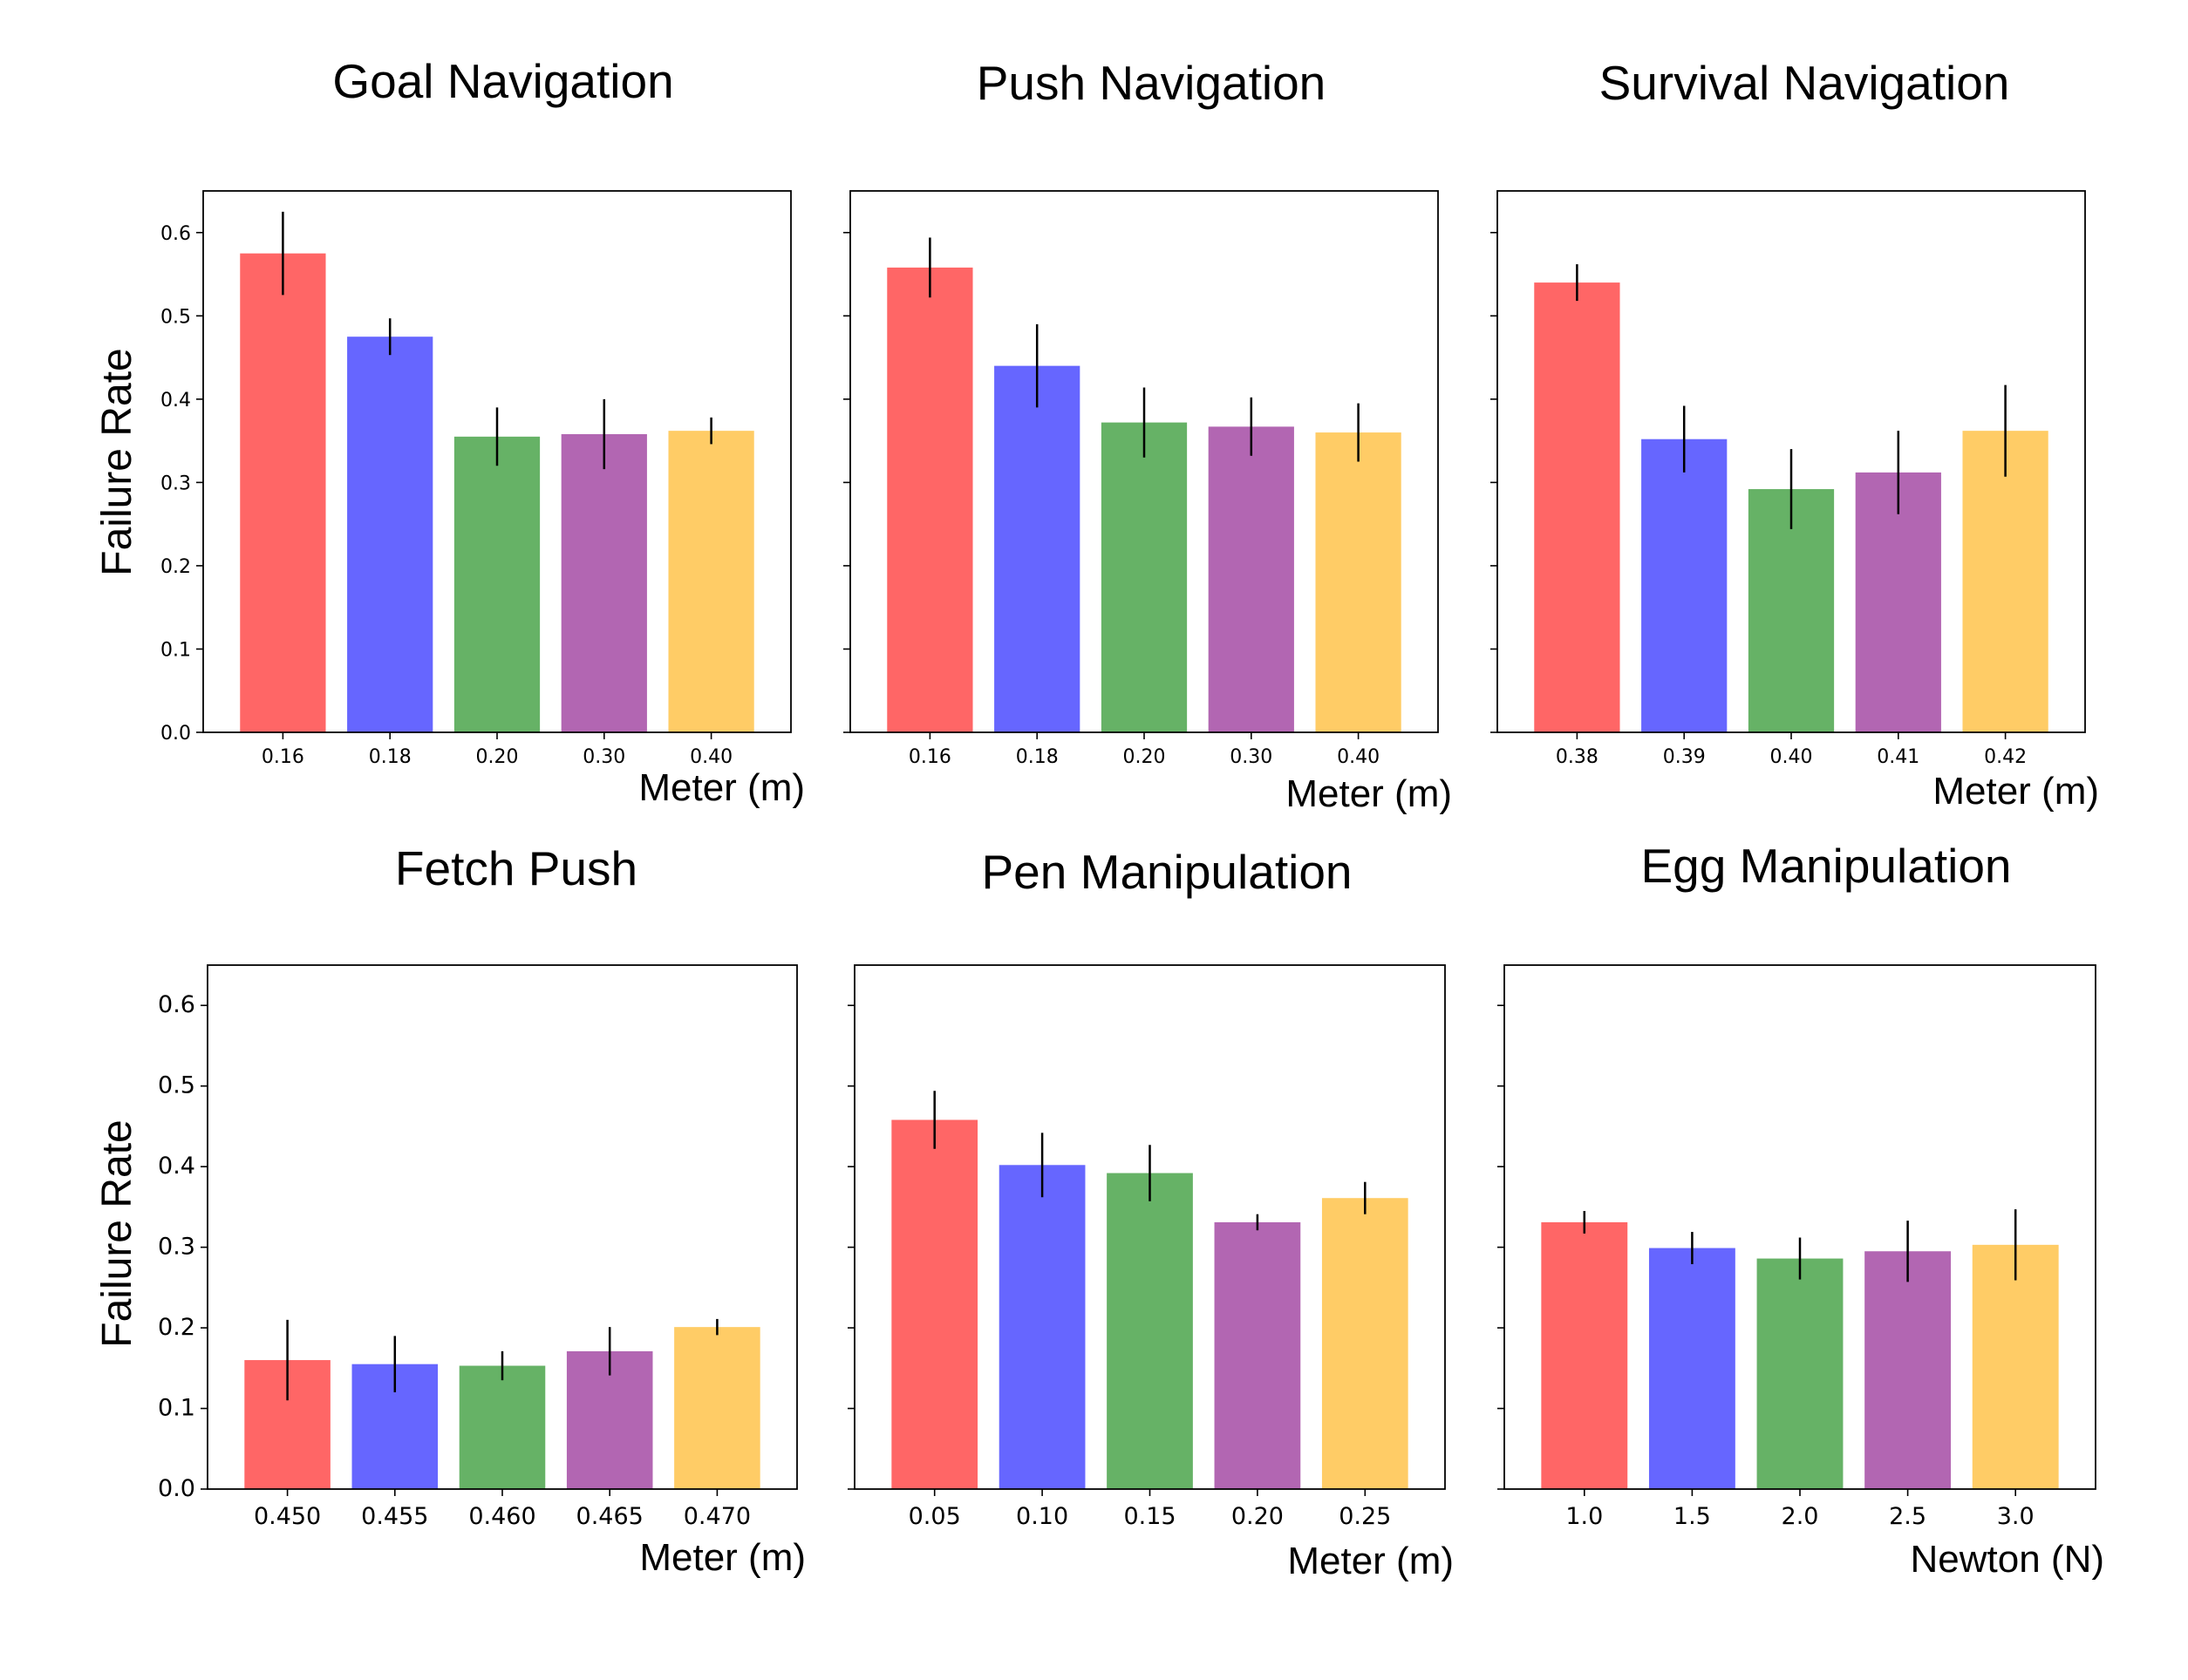 The width and height of the screenshot is (2188, 1680). Describe the element at coordinates (1898, 602) in the screenshot. I see `bar-0.41` at that location.